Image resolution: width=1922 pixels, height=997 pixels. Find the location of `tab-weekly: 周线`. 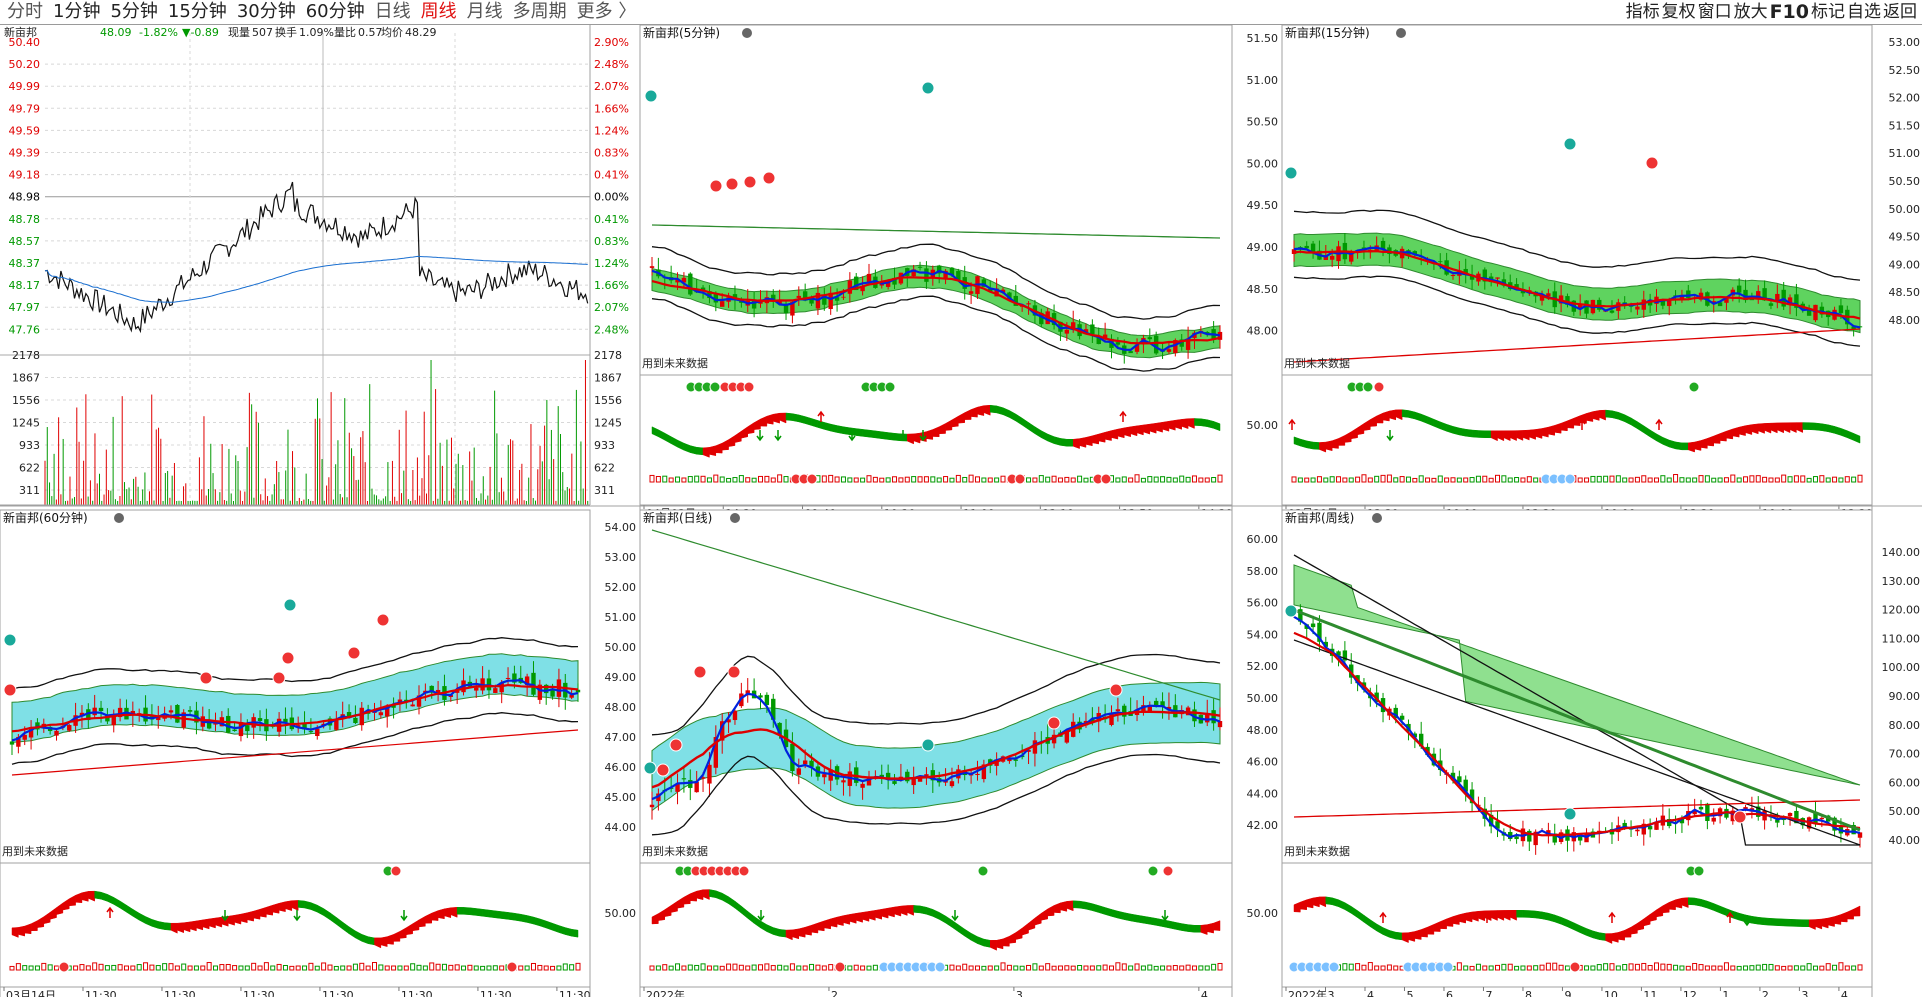

tab-weekly: 周线 is located at coordinates (438, 11).